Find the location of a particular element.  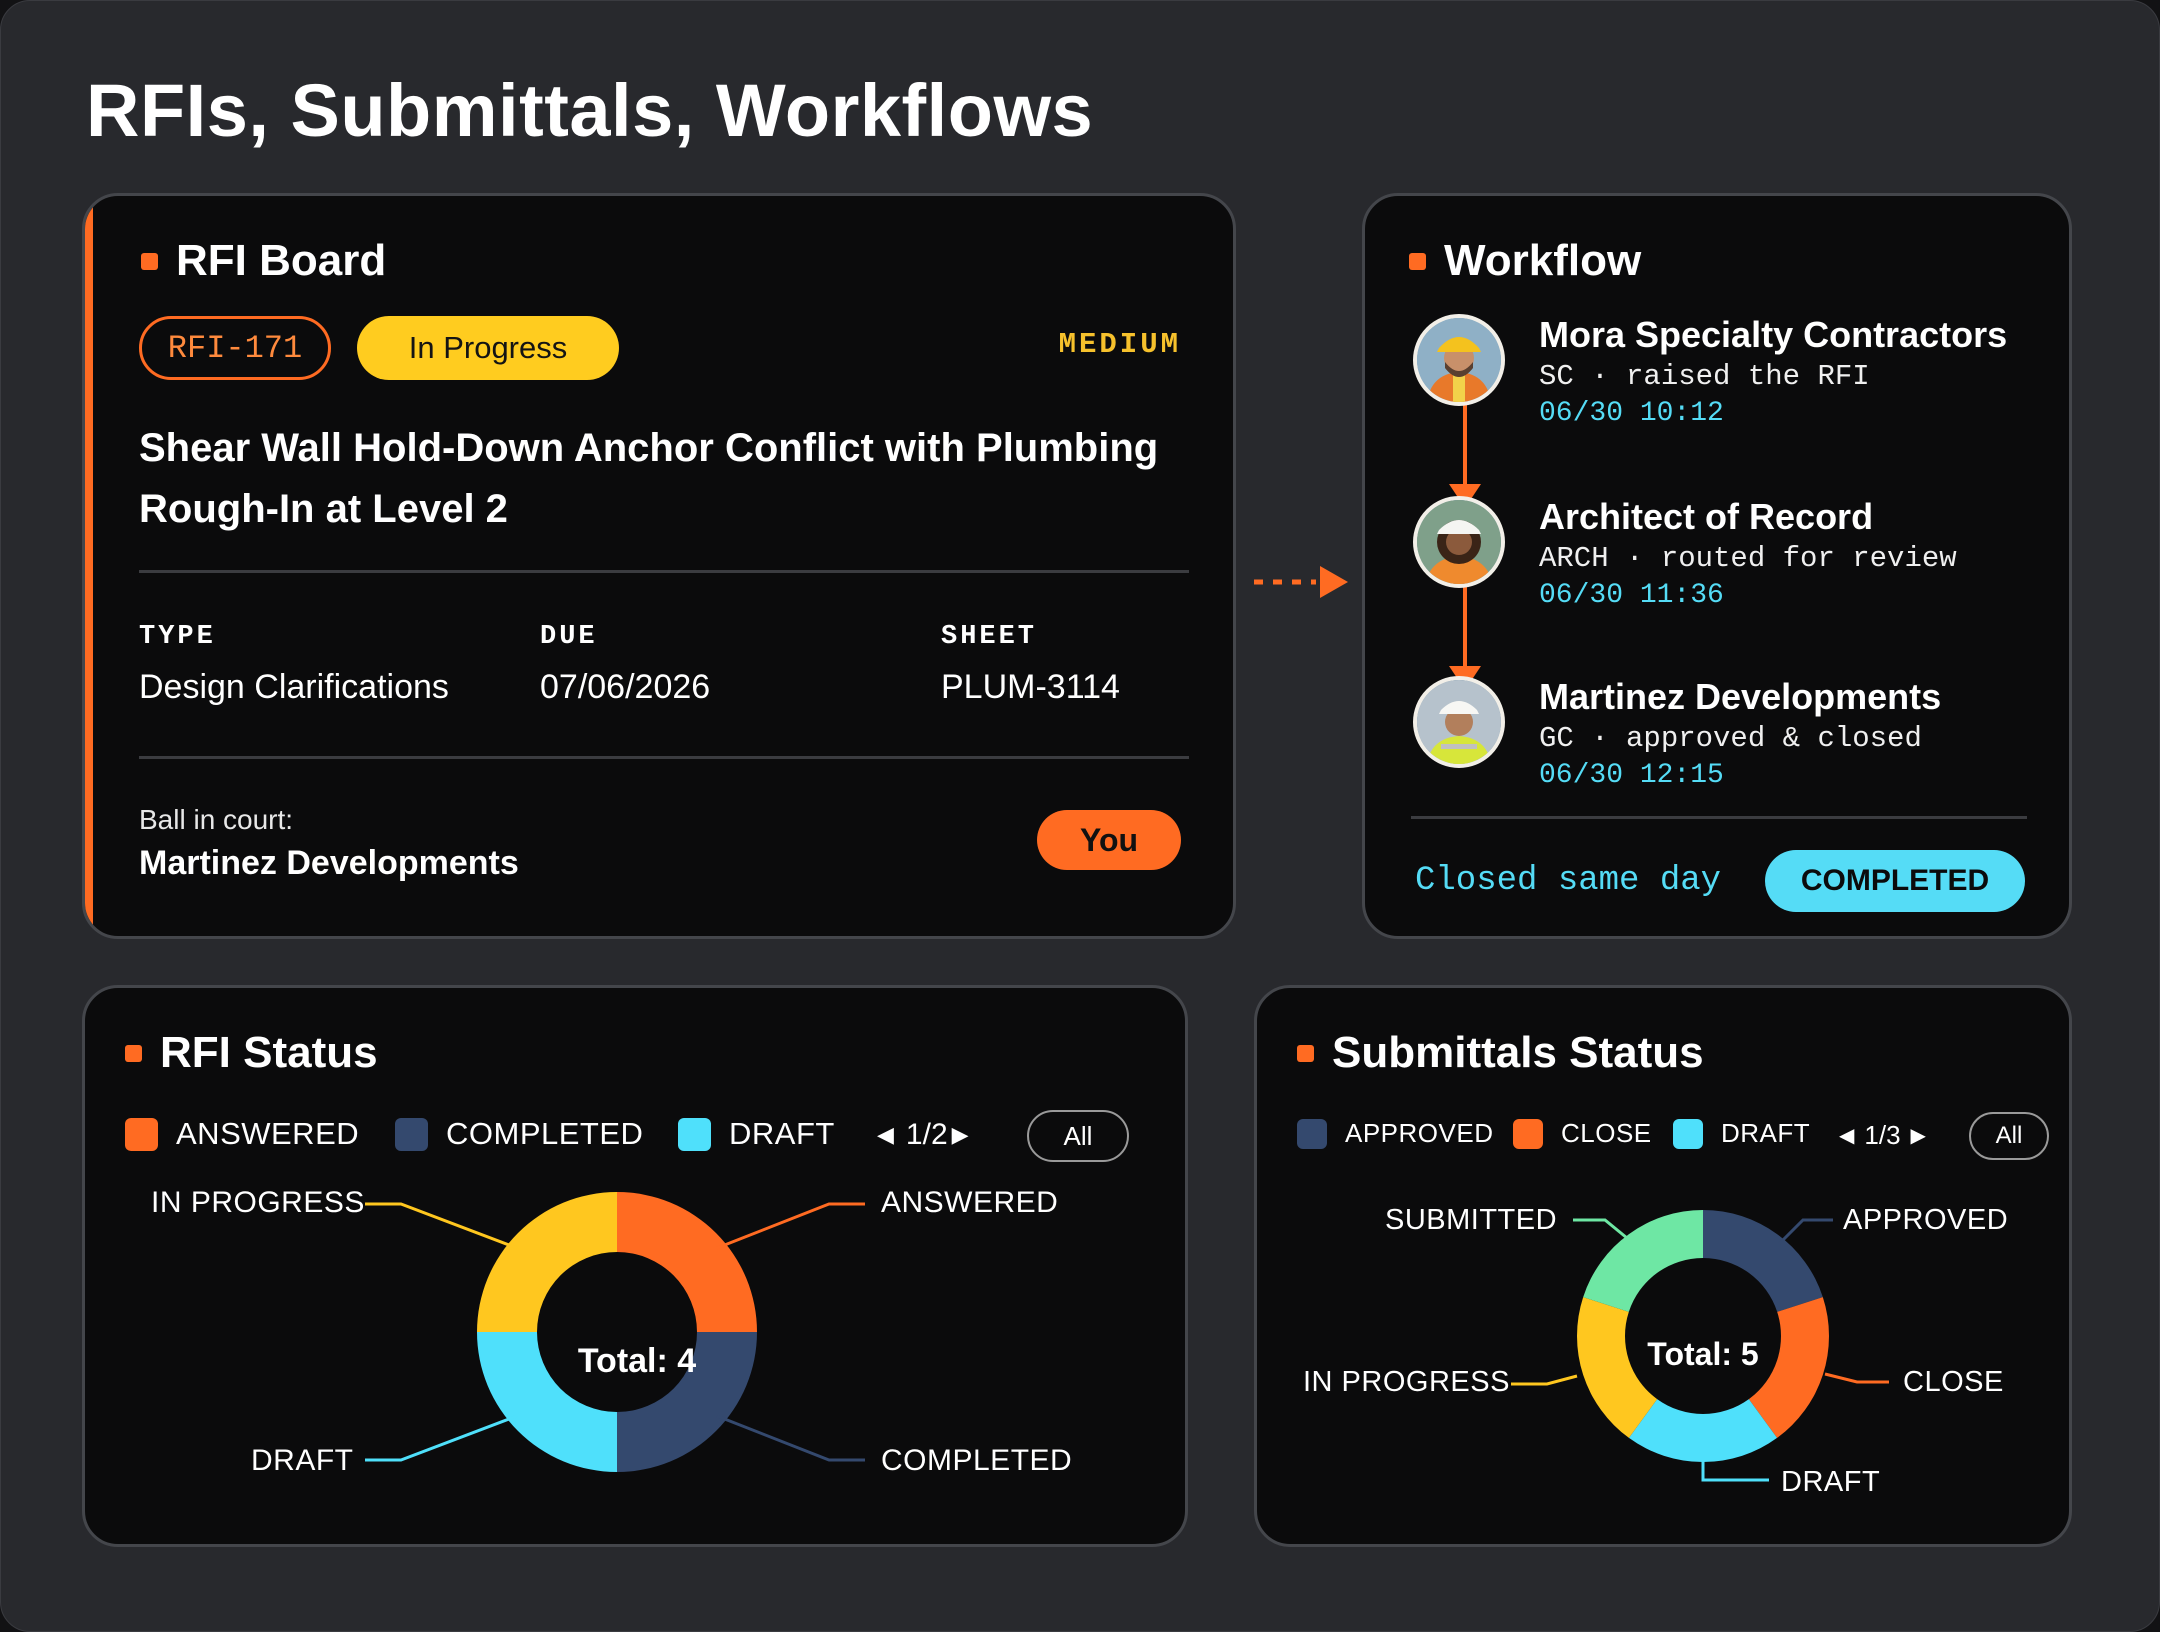

rfi-board-title-text: RFI Board is located at coordinates (281, 260).